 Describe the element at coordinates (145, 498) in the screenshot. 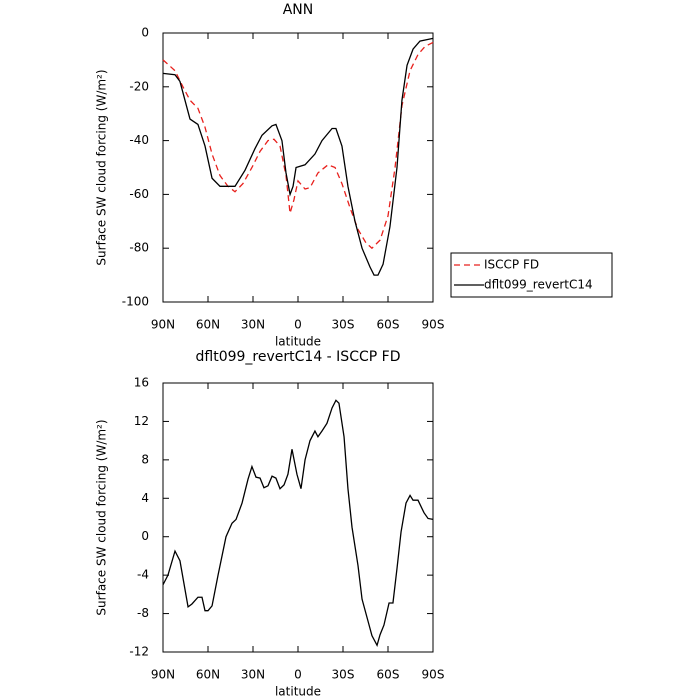

I see `y-tick-label: 4` at that location.